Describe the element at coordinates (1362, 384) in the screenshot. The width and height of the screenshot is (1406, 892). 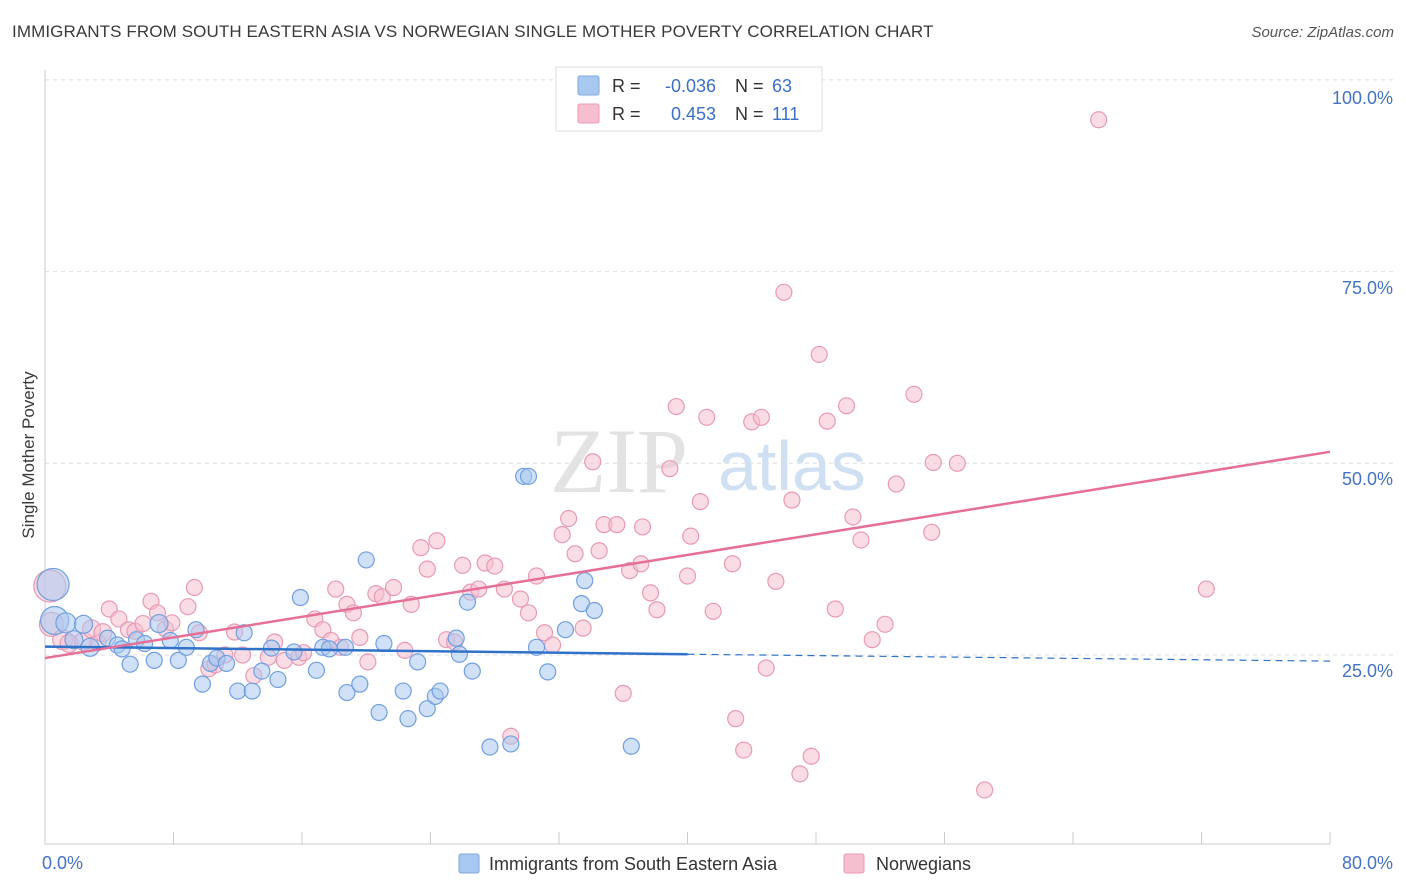
I see `y-axis-tick-labels: 25.0% 50.0% 75.0% 100.0%` at that location.